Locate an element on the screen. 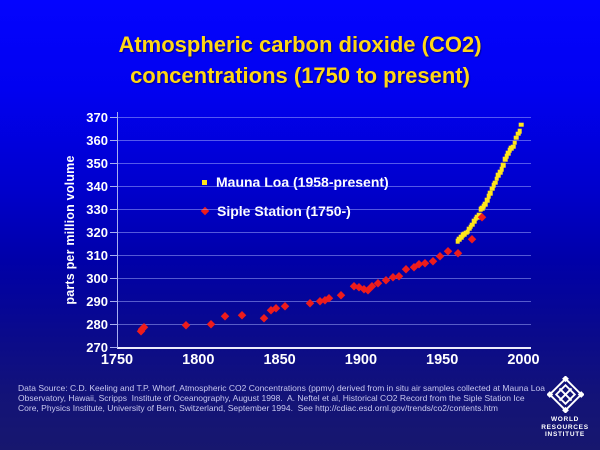 The image size is (600, 450). x-tick-label: 1950 is located at coordinates (442, 360).